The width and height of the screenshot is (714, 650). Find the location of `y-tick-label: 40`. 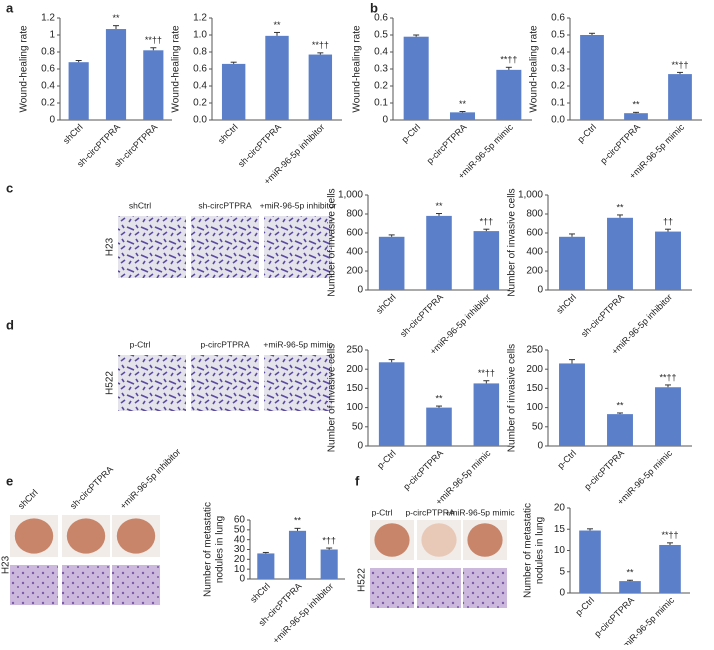

y-tick-label: 40 is located at coordinates (240, 539).